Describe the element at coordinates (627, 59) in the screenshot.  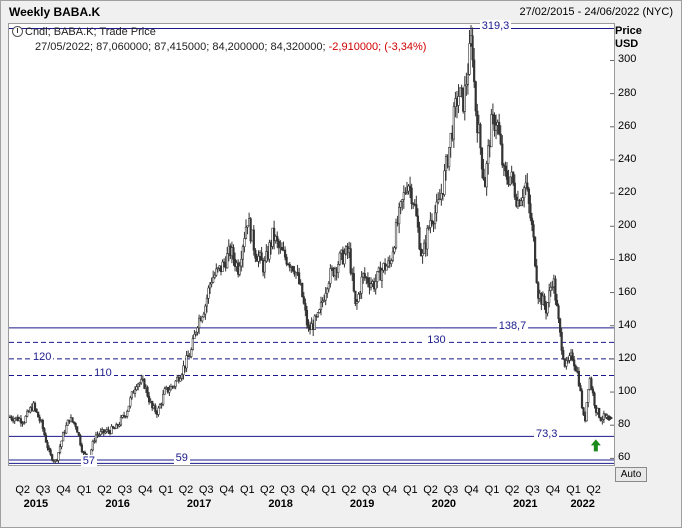
I see `y-tick-label: 300` at that location.